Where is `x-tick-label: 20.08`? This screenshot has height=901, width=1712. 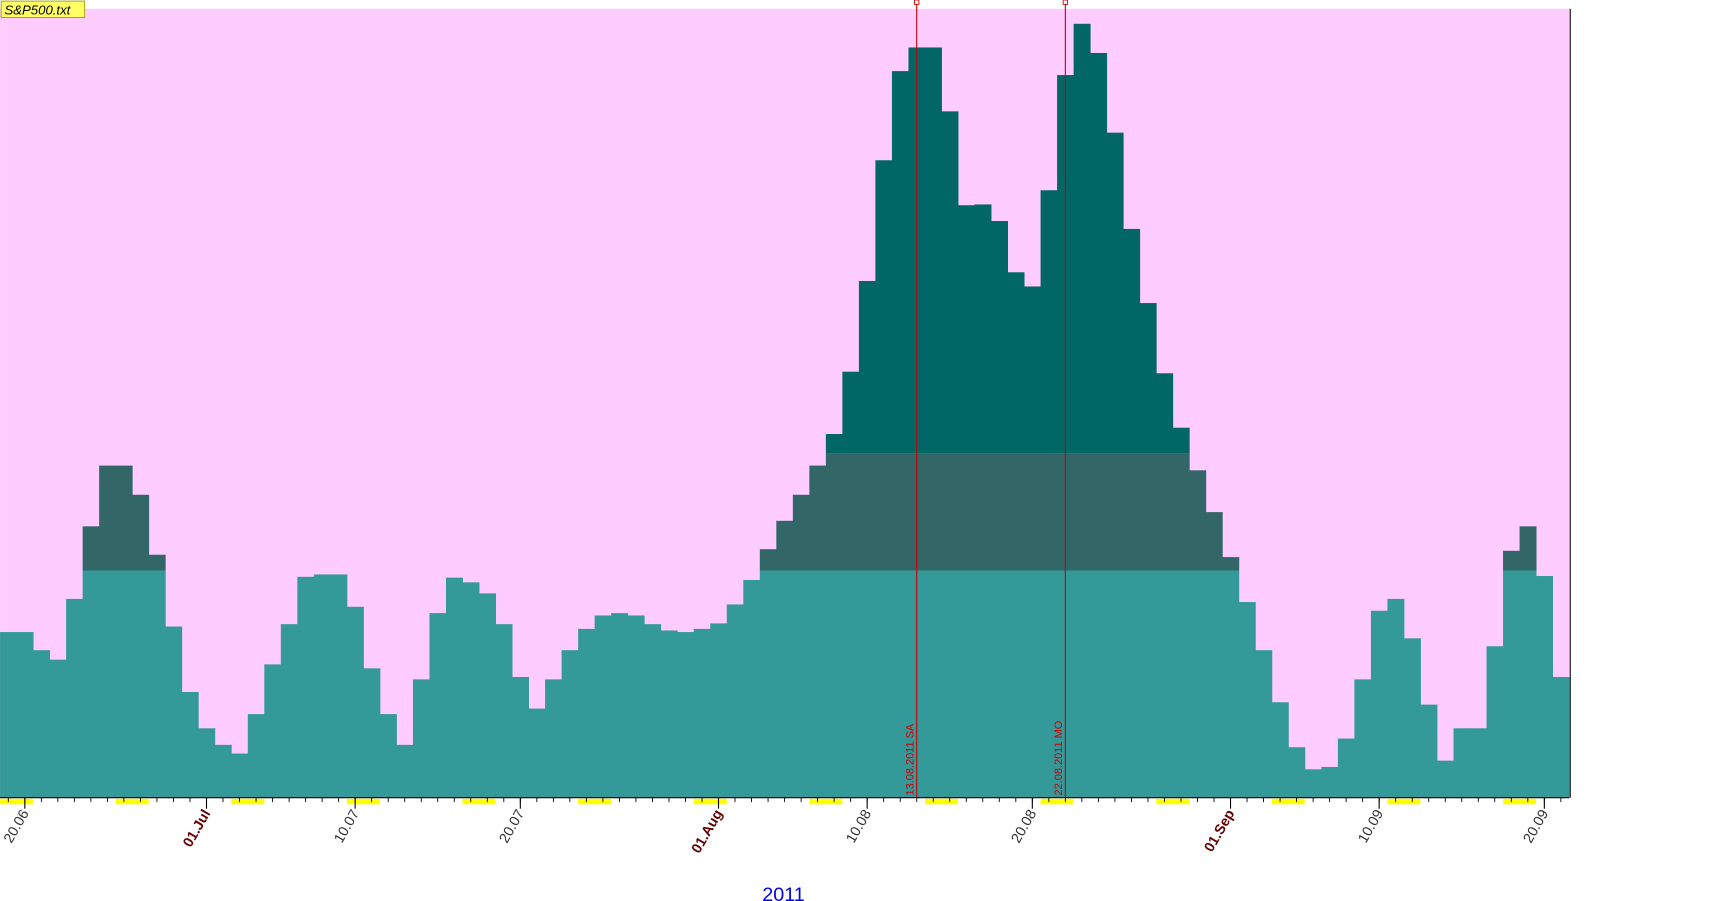 x-tick-label: 20.08 is located at coordinates (1024, 826).